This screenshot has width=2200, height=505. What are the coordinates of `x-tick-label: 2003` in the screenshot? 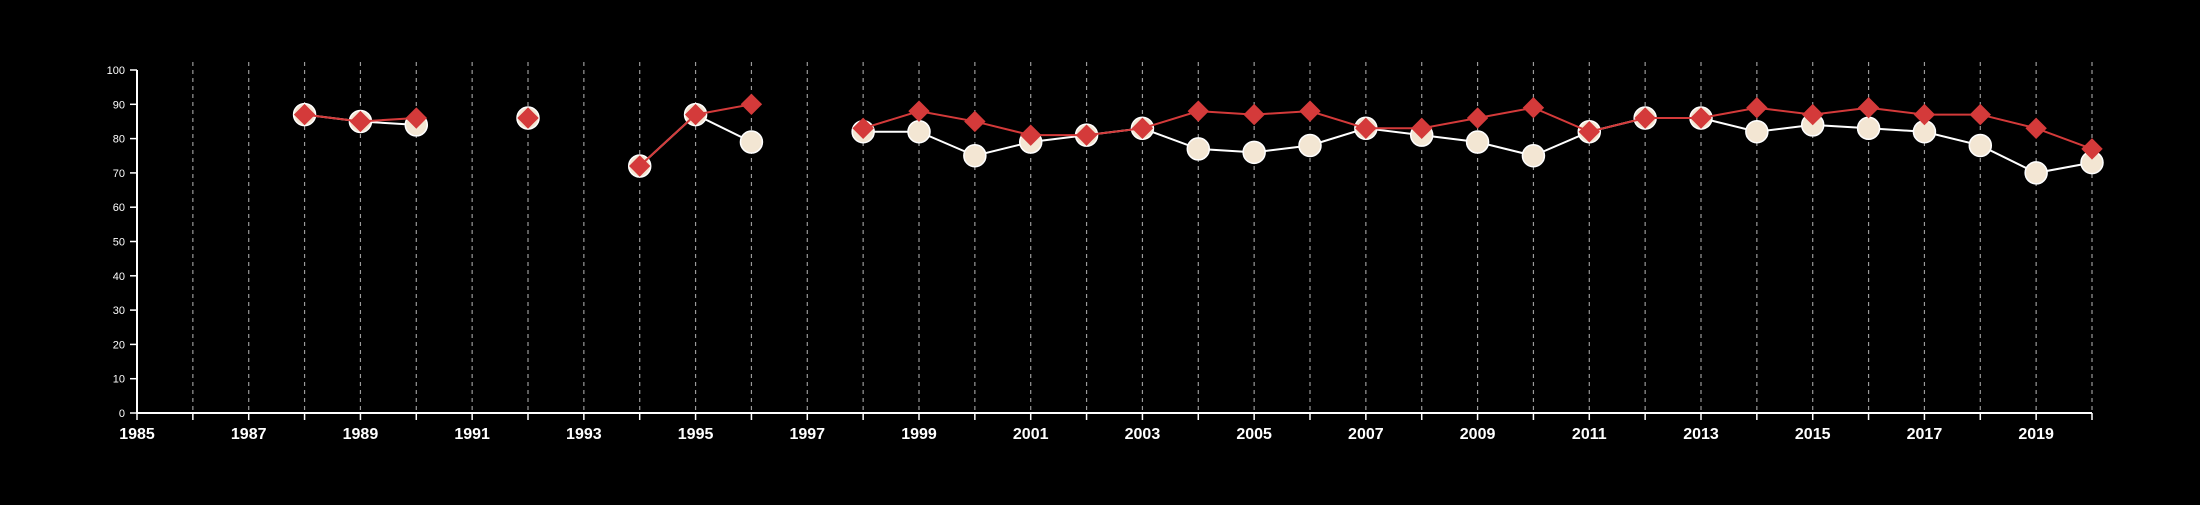 It's located at (1143, 434).